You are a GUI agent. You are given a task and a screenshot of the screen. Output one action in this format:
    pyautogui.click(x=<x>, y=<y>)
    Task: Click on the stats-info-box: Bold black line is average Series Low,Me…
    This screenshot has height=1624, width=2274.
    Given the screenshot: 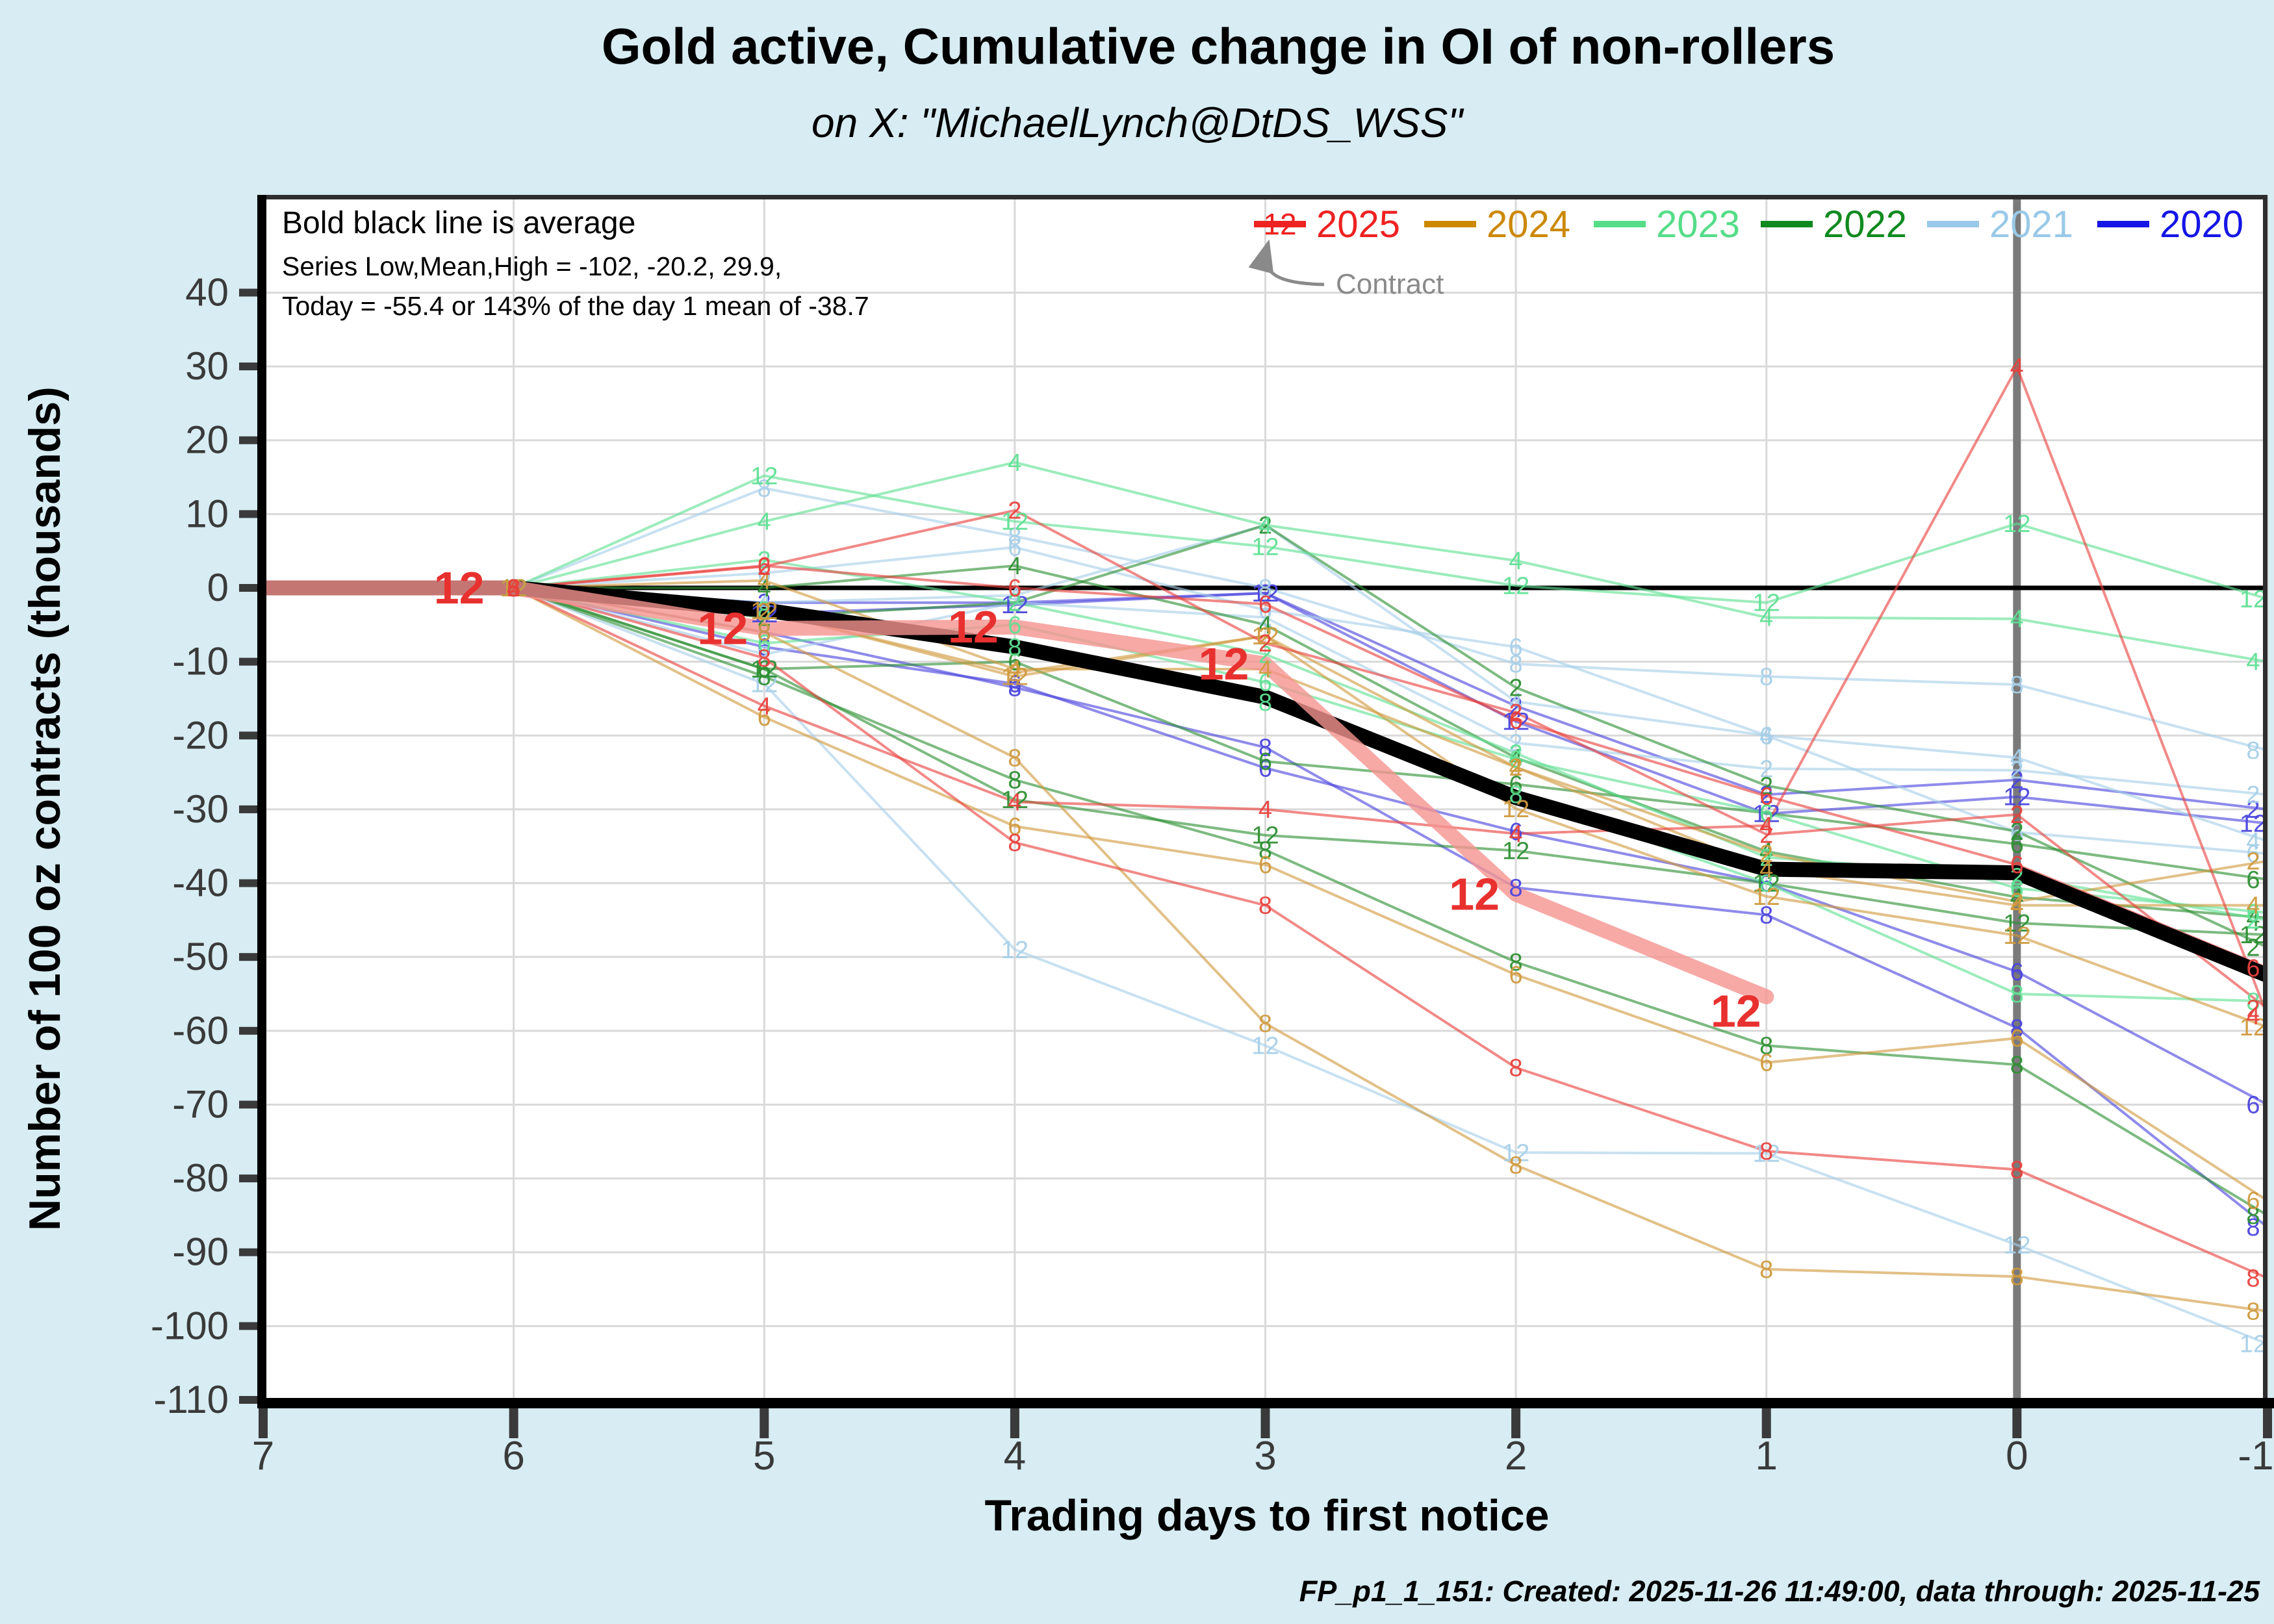 What is the action you would take?
    pyautogui.click(x=575, y=263)
    